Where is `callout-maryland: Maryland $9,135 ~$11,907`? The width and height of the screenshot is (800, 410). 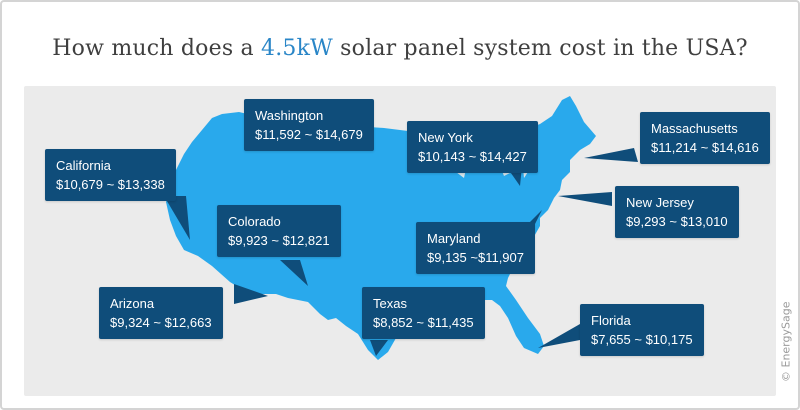
callout-maryland: Maryland $9,135 ~$11,907 is located at coordinates (475, 248).